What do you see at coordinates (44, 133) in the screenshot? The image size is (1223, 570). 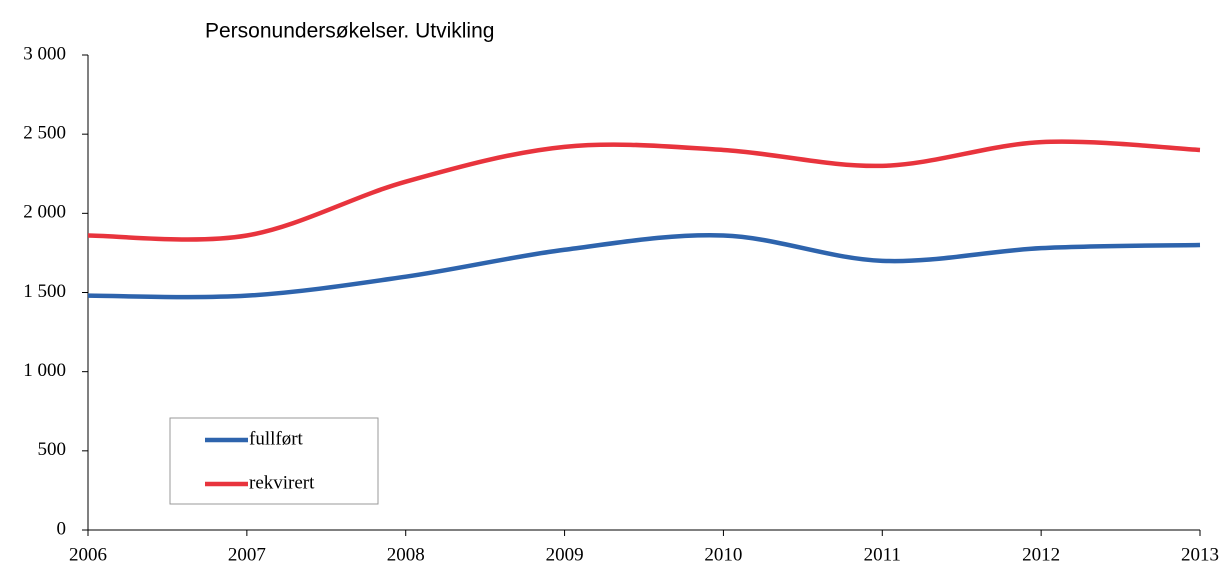 I see `y-tick-label: 2 500` at bounding box center [44, 133].